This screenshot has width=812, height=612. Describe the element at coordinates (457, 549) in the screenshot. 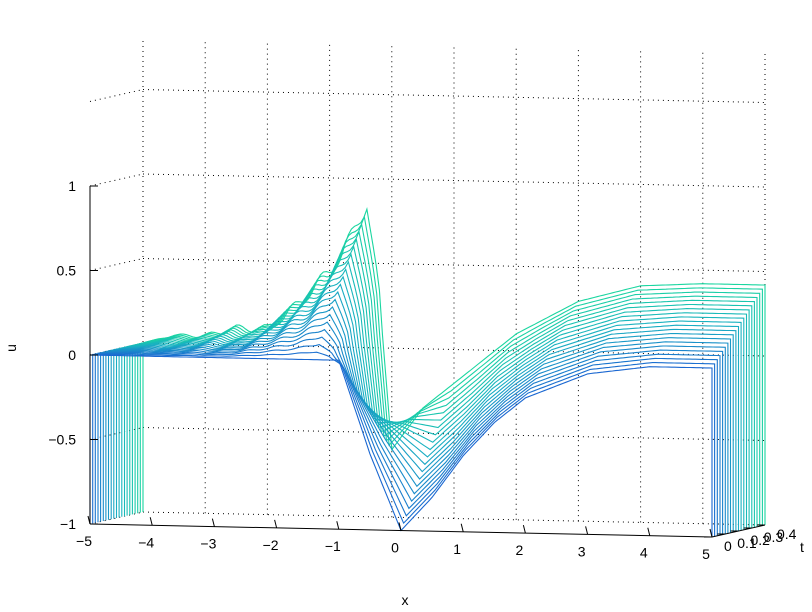

I see `x-tick-label: 1` at that location.